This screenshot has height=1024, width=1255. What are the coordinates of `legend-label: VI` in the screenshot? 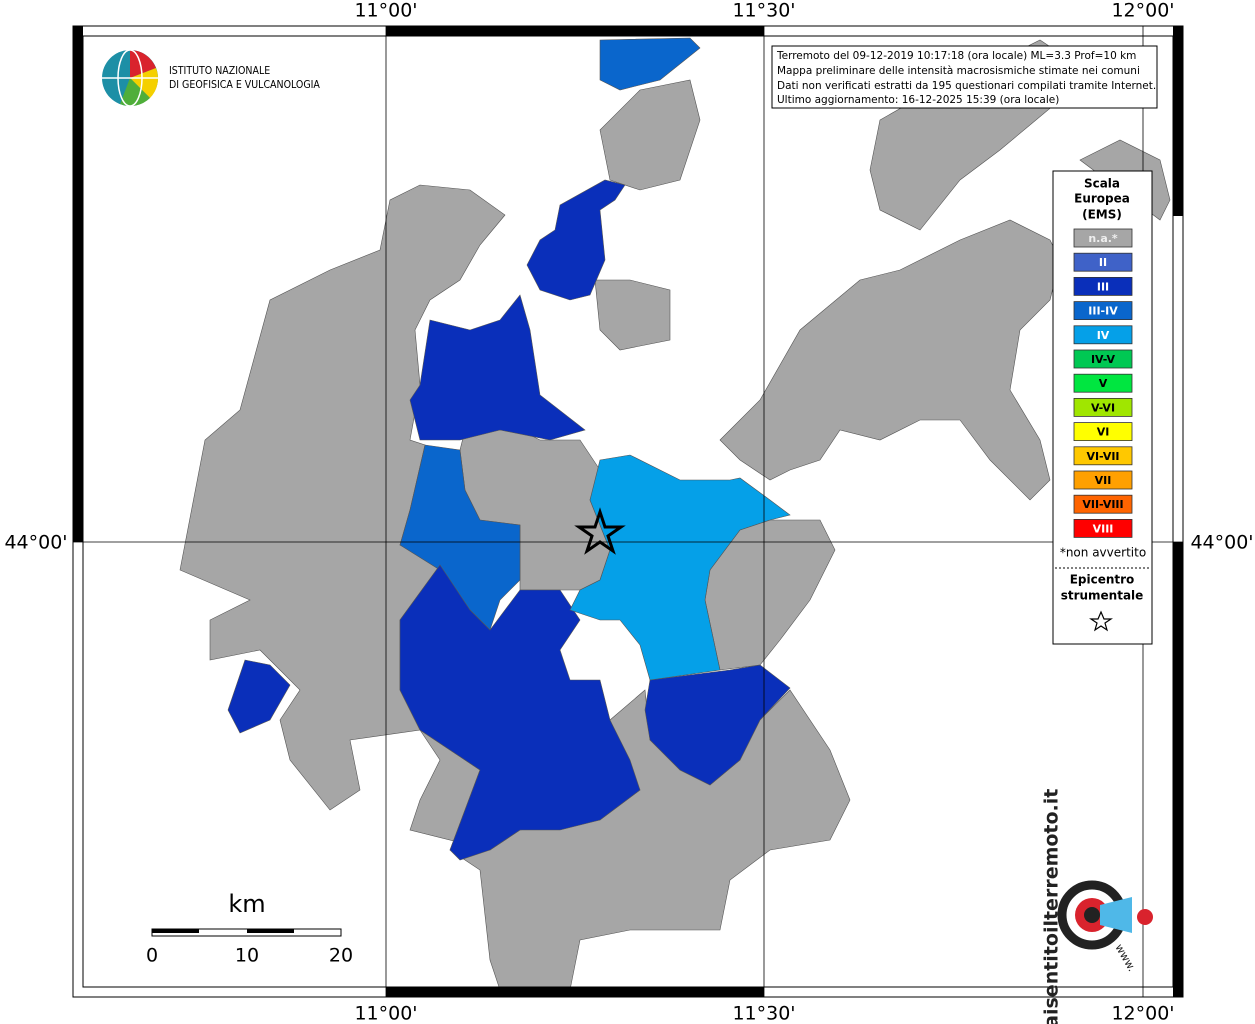 It's located at (1103, 432).